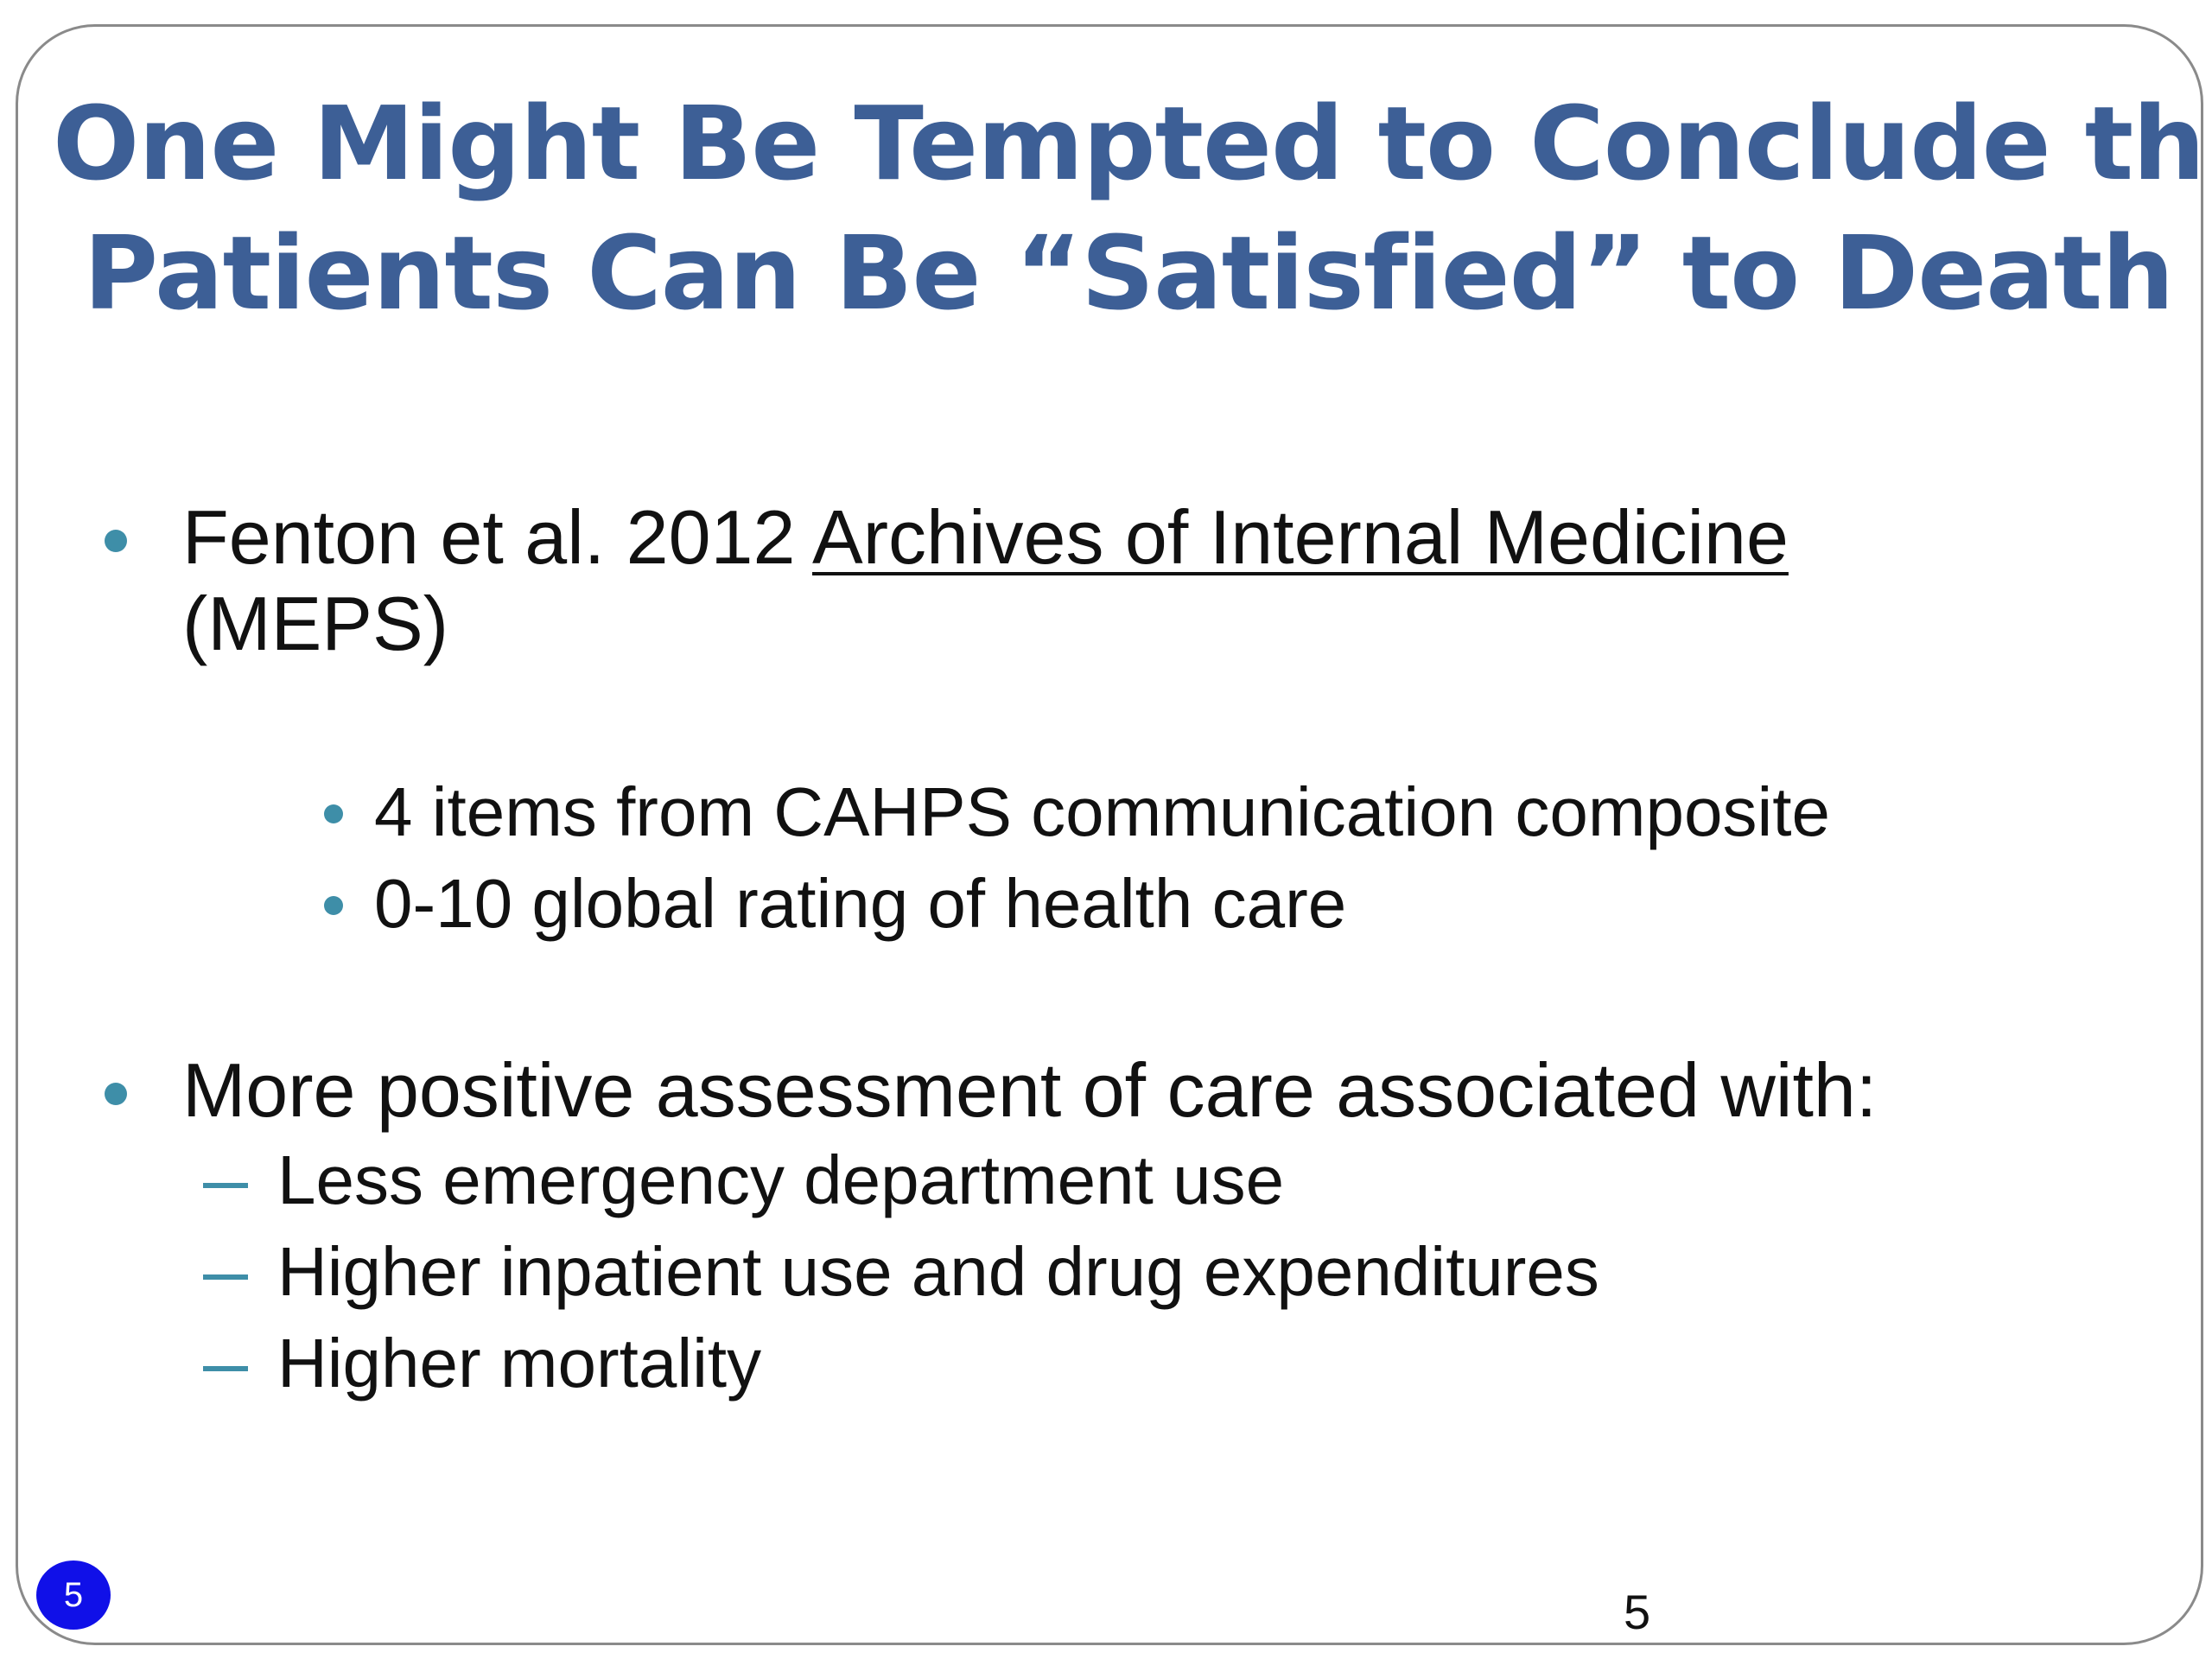 The image size is (2212, 1659). I want to click on slide-number-badge: 5, so click(73, 1595).